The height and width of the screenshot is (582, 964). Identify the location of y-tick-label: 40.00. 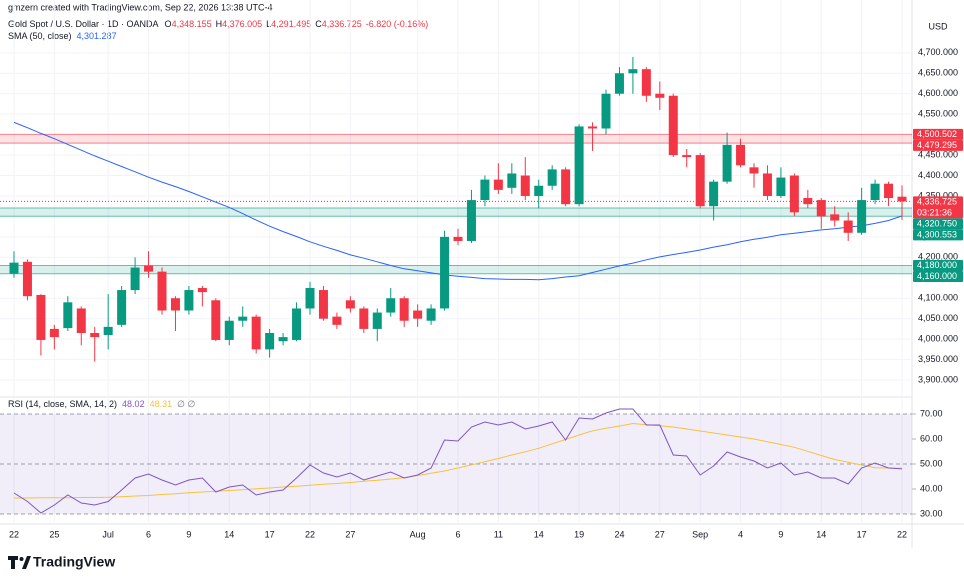
(931, 488).